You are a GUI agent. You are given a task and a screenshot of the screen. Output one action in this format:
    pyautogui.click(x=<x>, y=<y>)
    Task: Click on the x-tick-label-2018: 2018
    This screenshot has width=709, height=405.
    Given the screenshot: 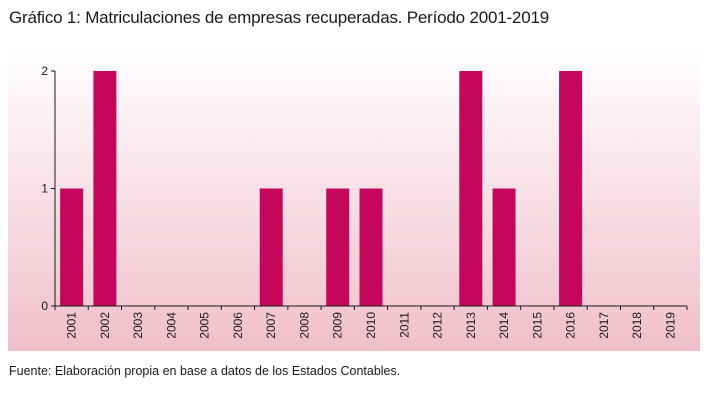 What is the action you would take?
    pyautogui.click(x=637, y=325)
    